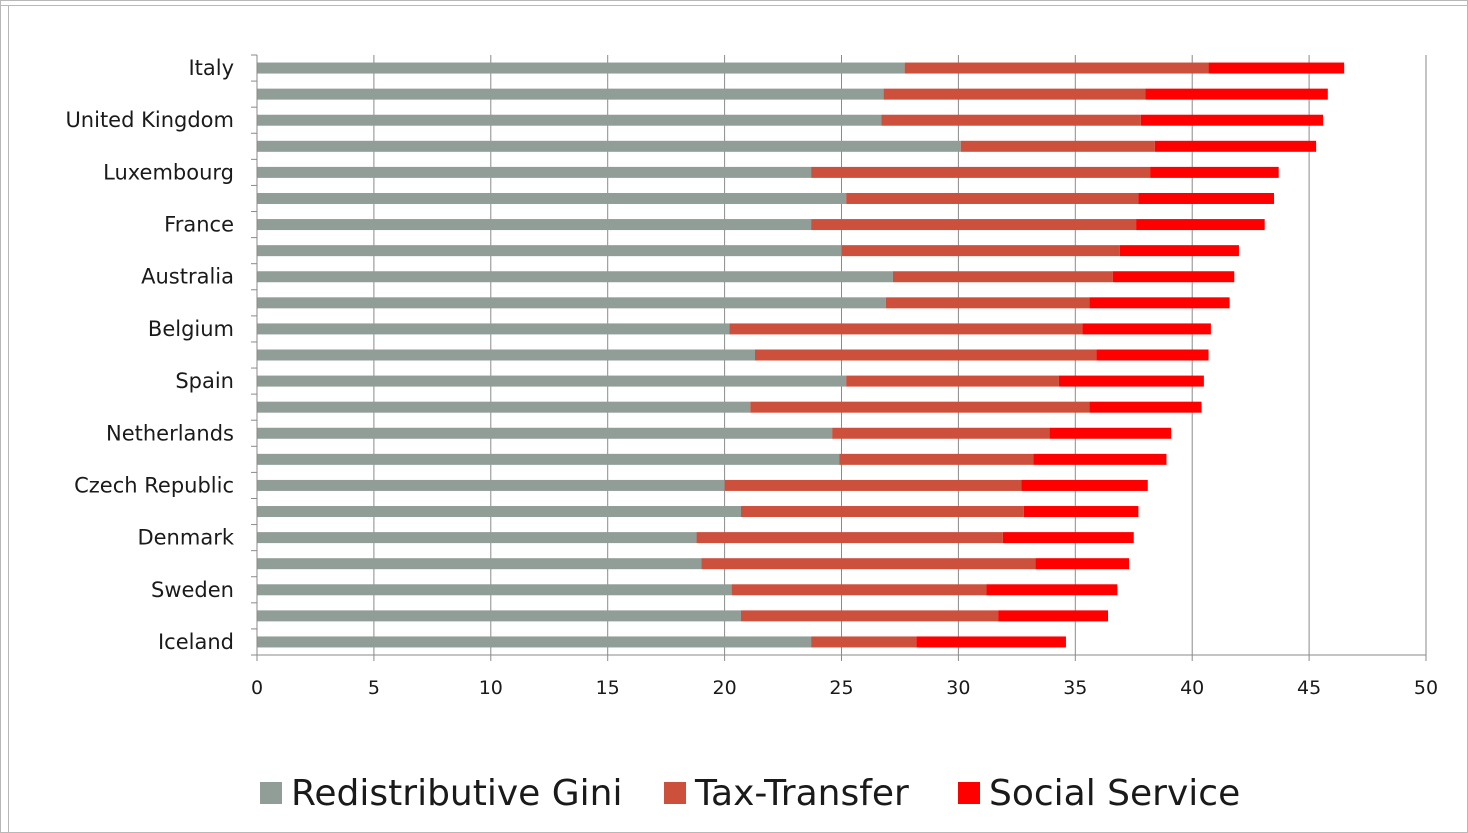  I want to click on y-tick-label: Denmark, so click(185, 538).